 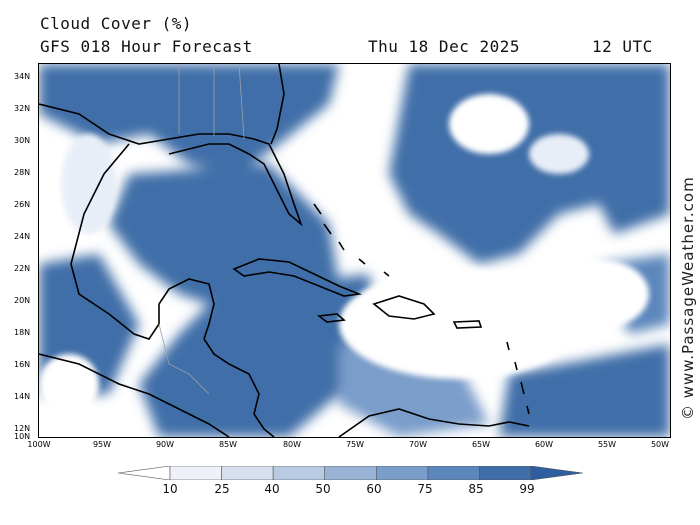 What do you see at coordinates (425, 489) in the screenshot?
I see `legend-label-75: 75` at bounding box center [425, 489].